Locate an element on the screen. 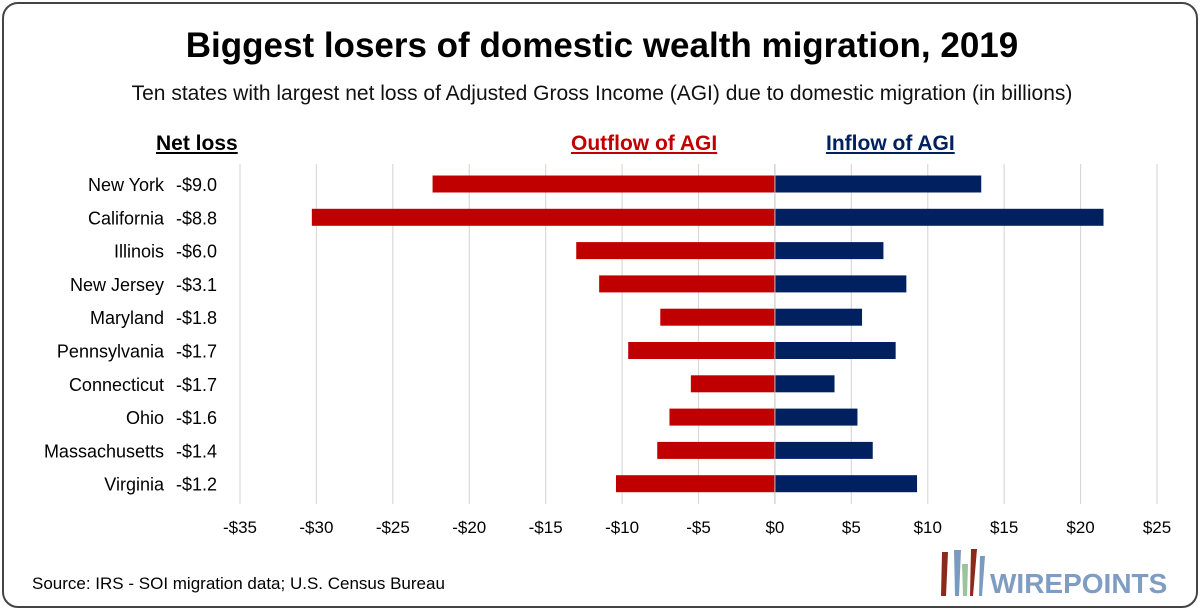 The image size is (1200, 609). inflow-header: Inflow of AGI is located at coordinates (890, 143).